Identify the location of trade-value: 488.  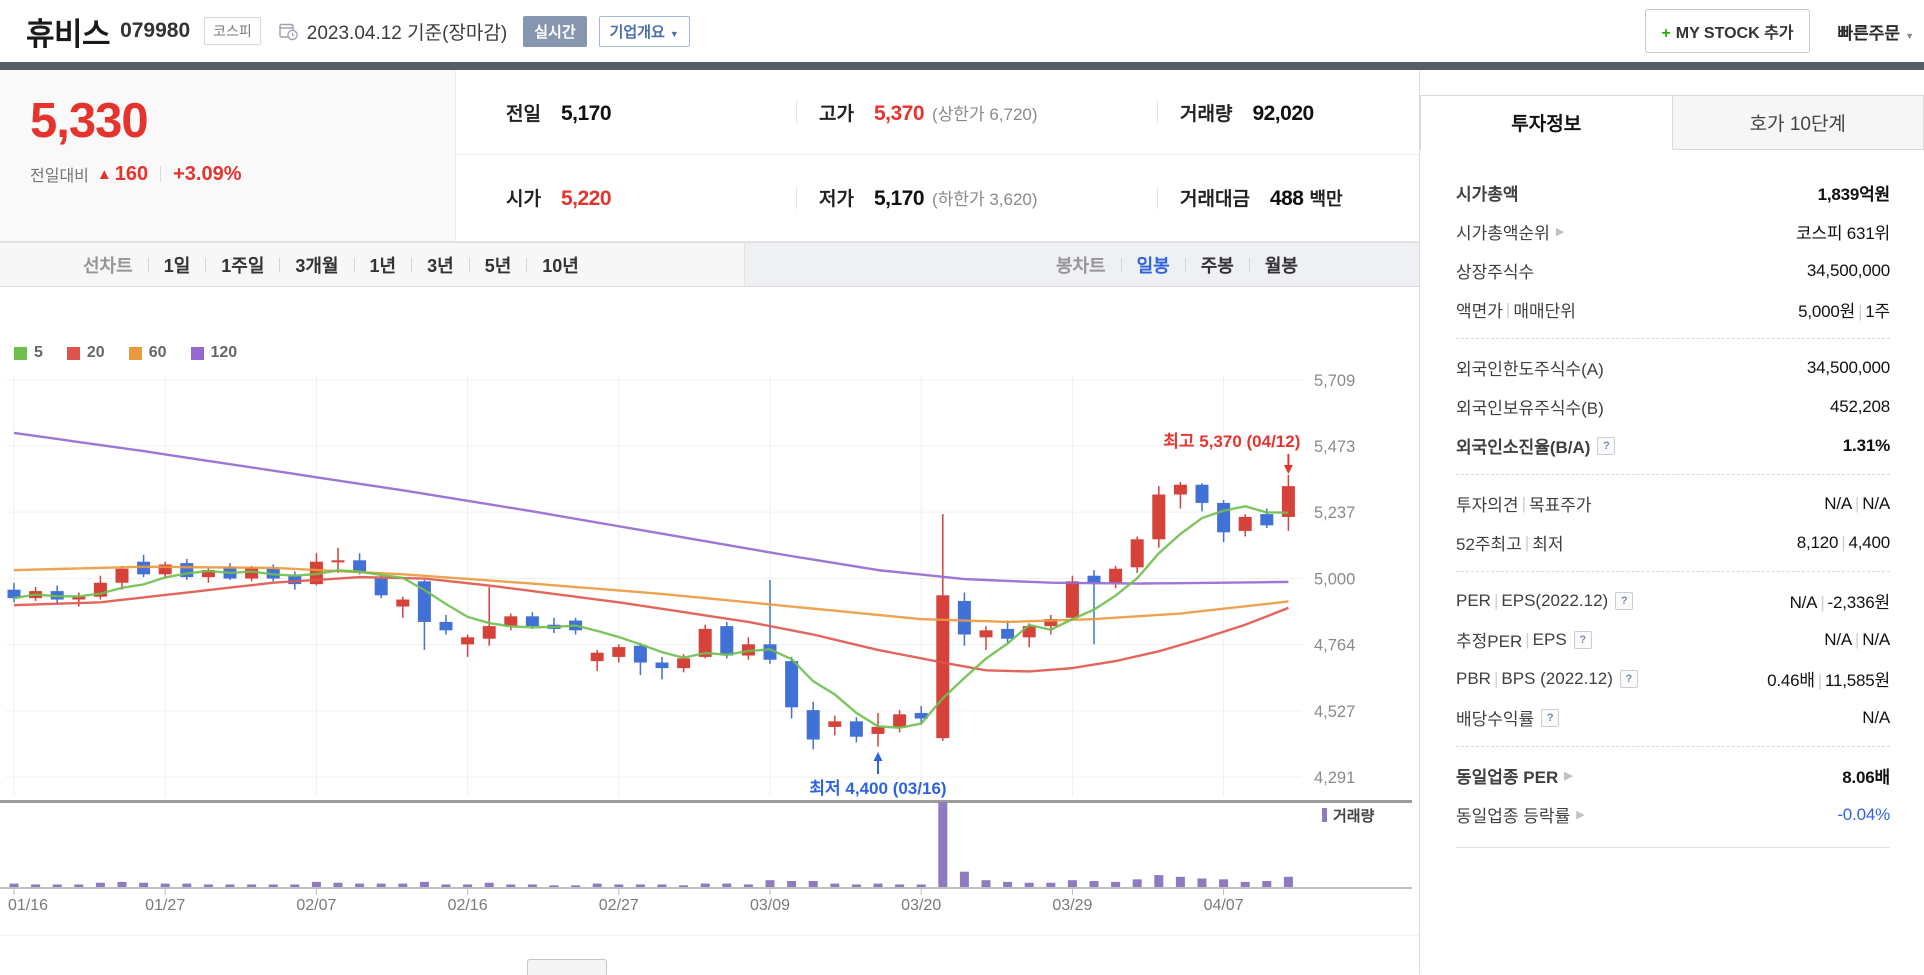
(1287, 199).